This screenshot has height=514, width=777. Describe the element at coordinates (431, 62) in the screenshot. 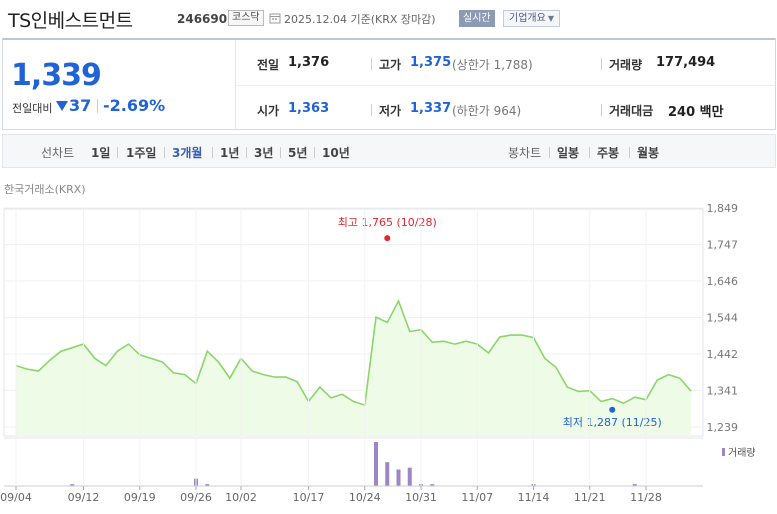

I see `high-value: 1,375` at that location.